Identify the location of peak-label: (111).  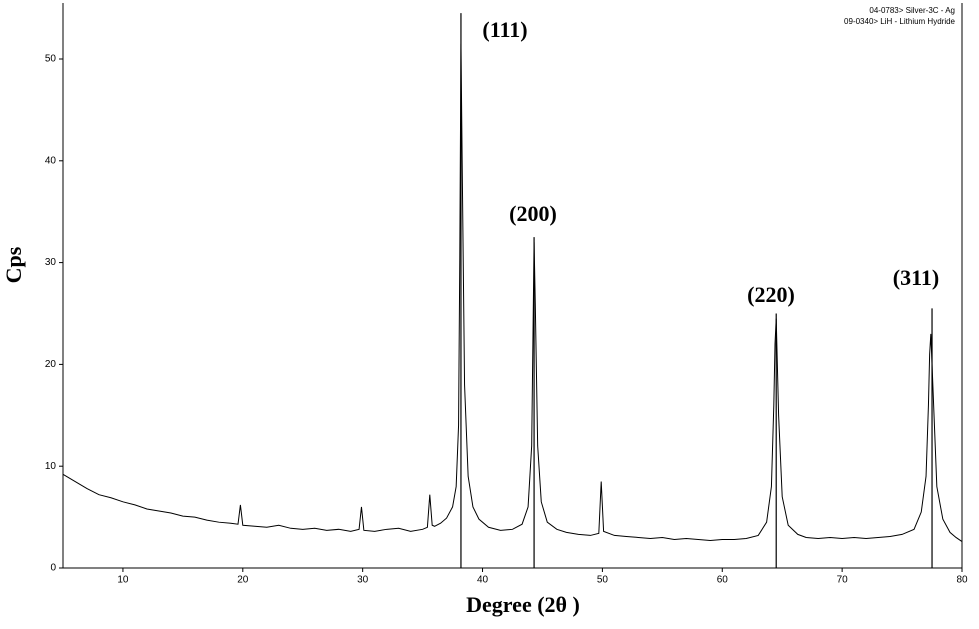
(504, 29).